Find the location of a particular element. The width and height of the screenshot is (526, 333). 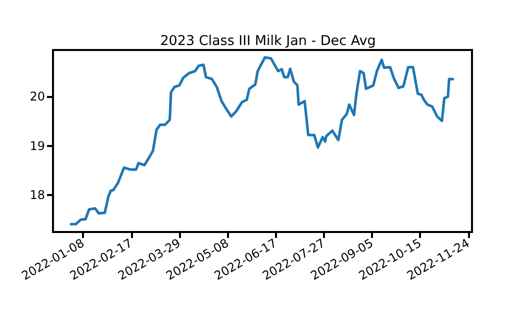

chart-title: 2023 Class III Milk Jan - Dec Avg is located at coordinates (268, 41).